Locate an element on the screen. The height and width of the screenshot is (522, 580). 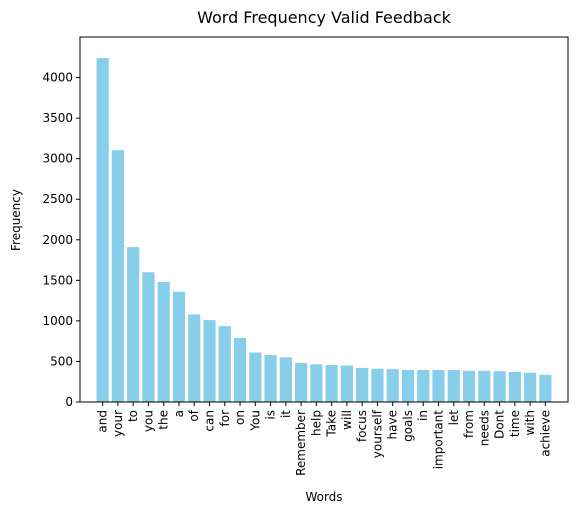
bar-will is located at coordinates (347, 383).